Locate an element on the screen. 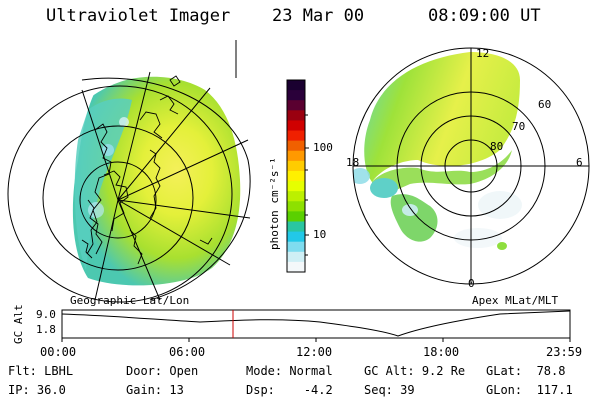  info-glon: GLon: 117.1 is located at coordinates (529, 390).